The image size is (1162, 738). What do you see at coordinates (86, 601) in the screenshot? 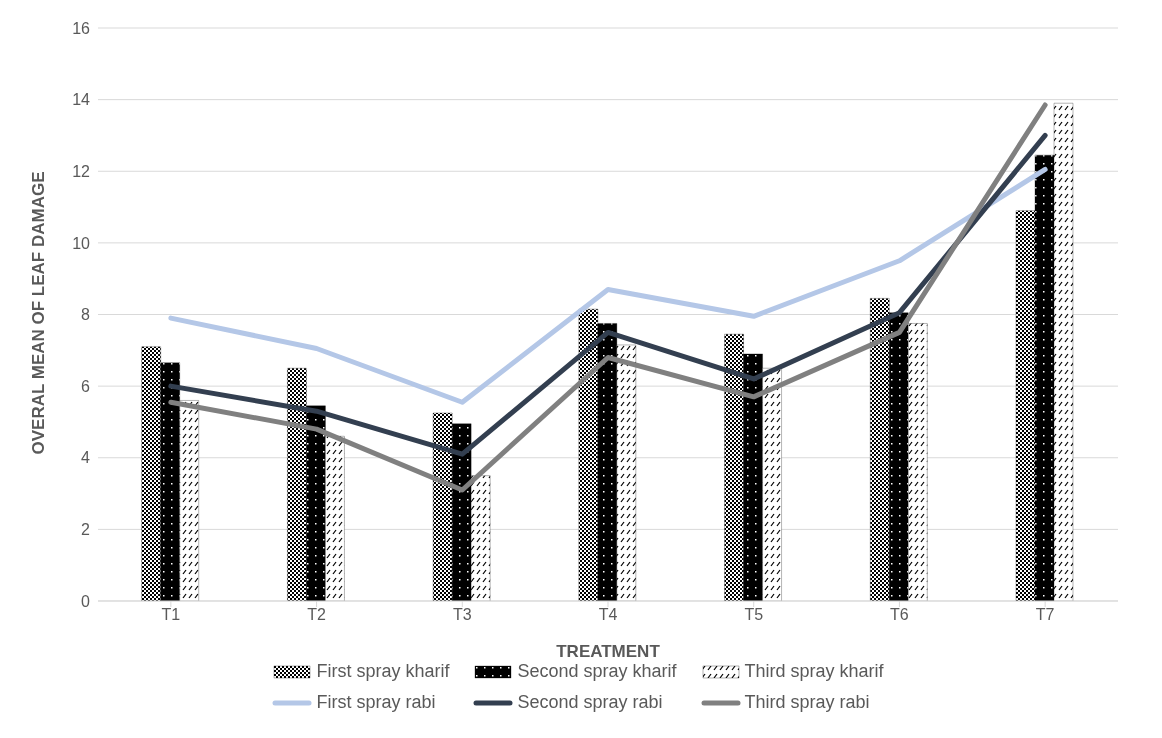
I see `y-tick-label: 0` at bounding box center [86, 601].